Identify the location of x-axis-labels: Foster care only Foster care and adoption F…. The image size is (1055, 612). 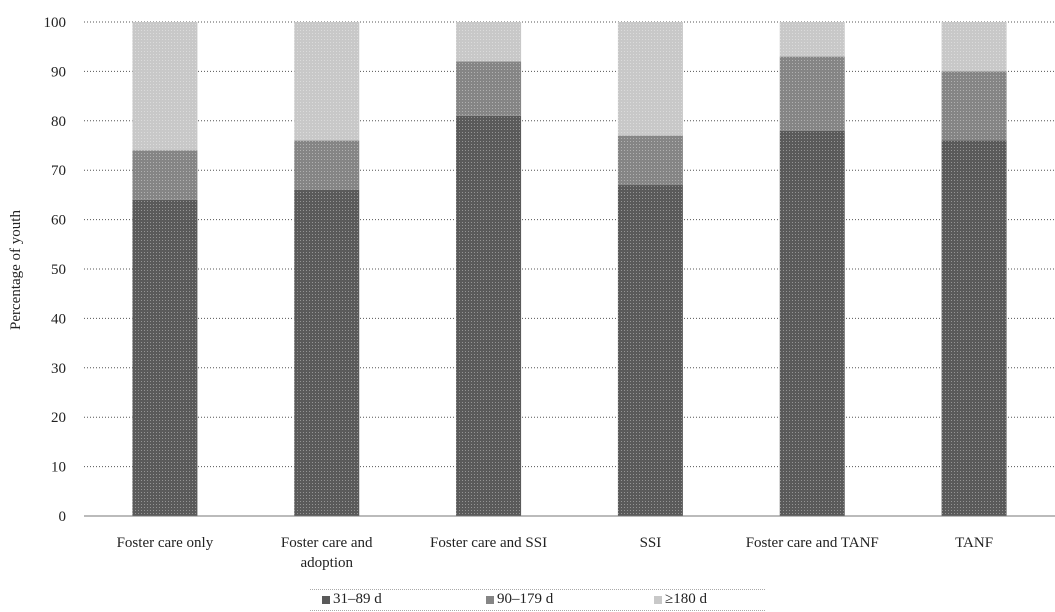
(555, 553).